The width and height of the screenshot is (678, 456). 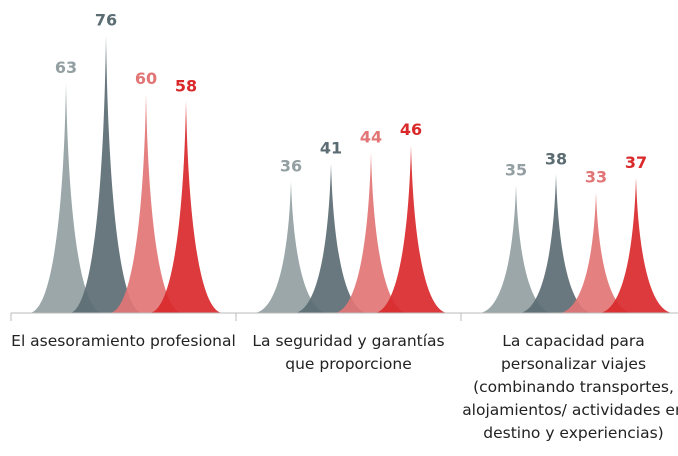 What do you see at coordinates (291, 166) in the screenshot?
I see `value-label: 36` at bounding box center [291, 166].